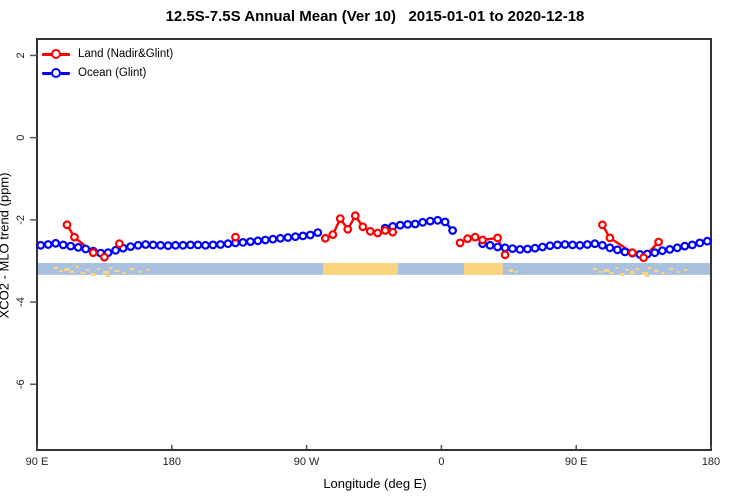 The width and height of the screenshot is (750, 500). What do you see at coordinates (126, 54) in the screenshot?
I see `legend-label-land: Land (Nadir&Glint)` at bounding box center [126, 54].